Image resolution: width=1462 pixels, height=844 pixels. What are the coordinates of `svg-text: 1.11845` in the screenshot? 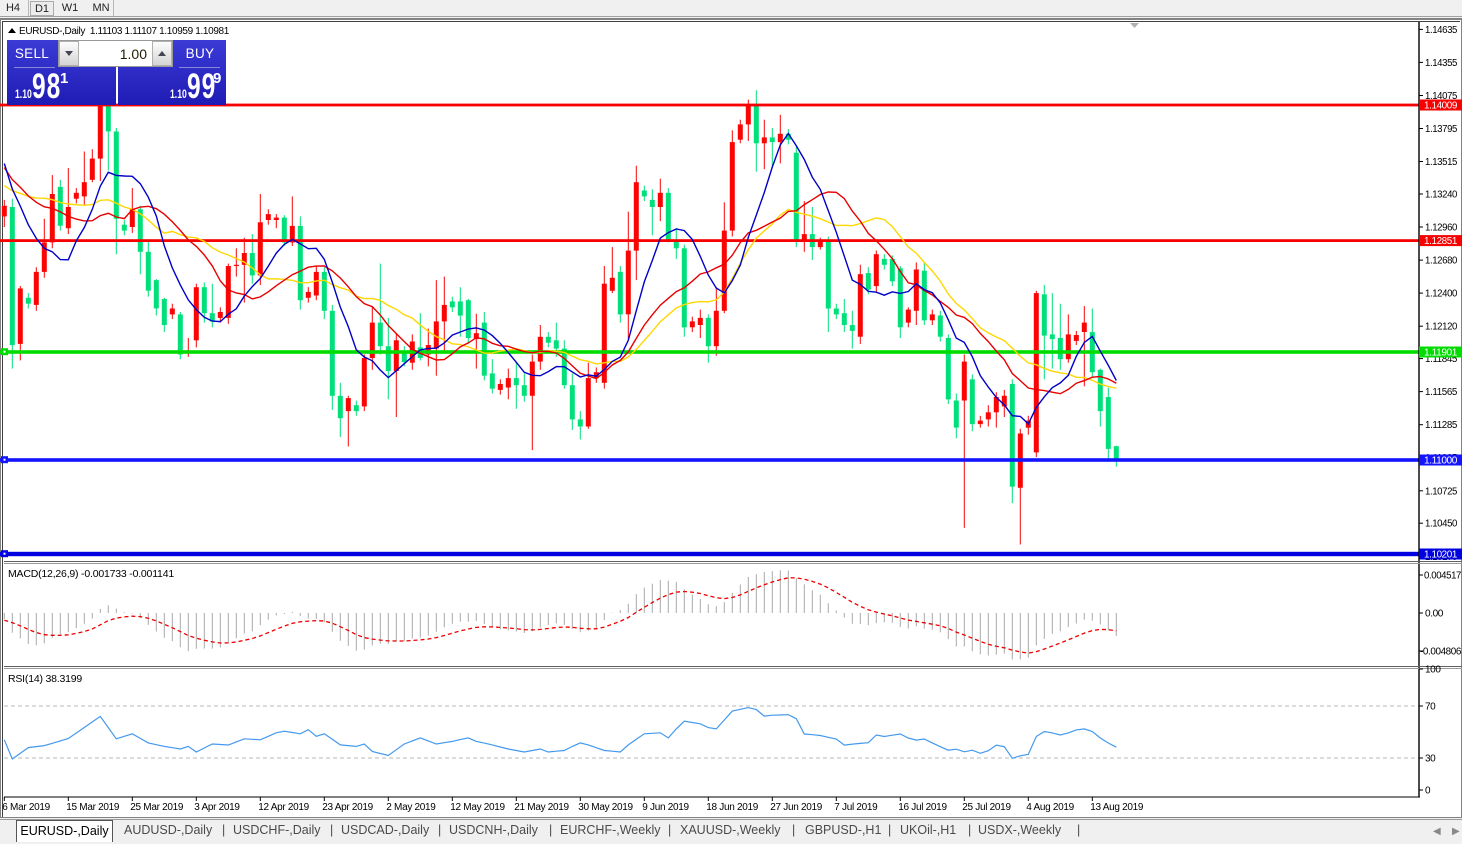 It's located at (1441, 359).